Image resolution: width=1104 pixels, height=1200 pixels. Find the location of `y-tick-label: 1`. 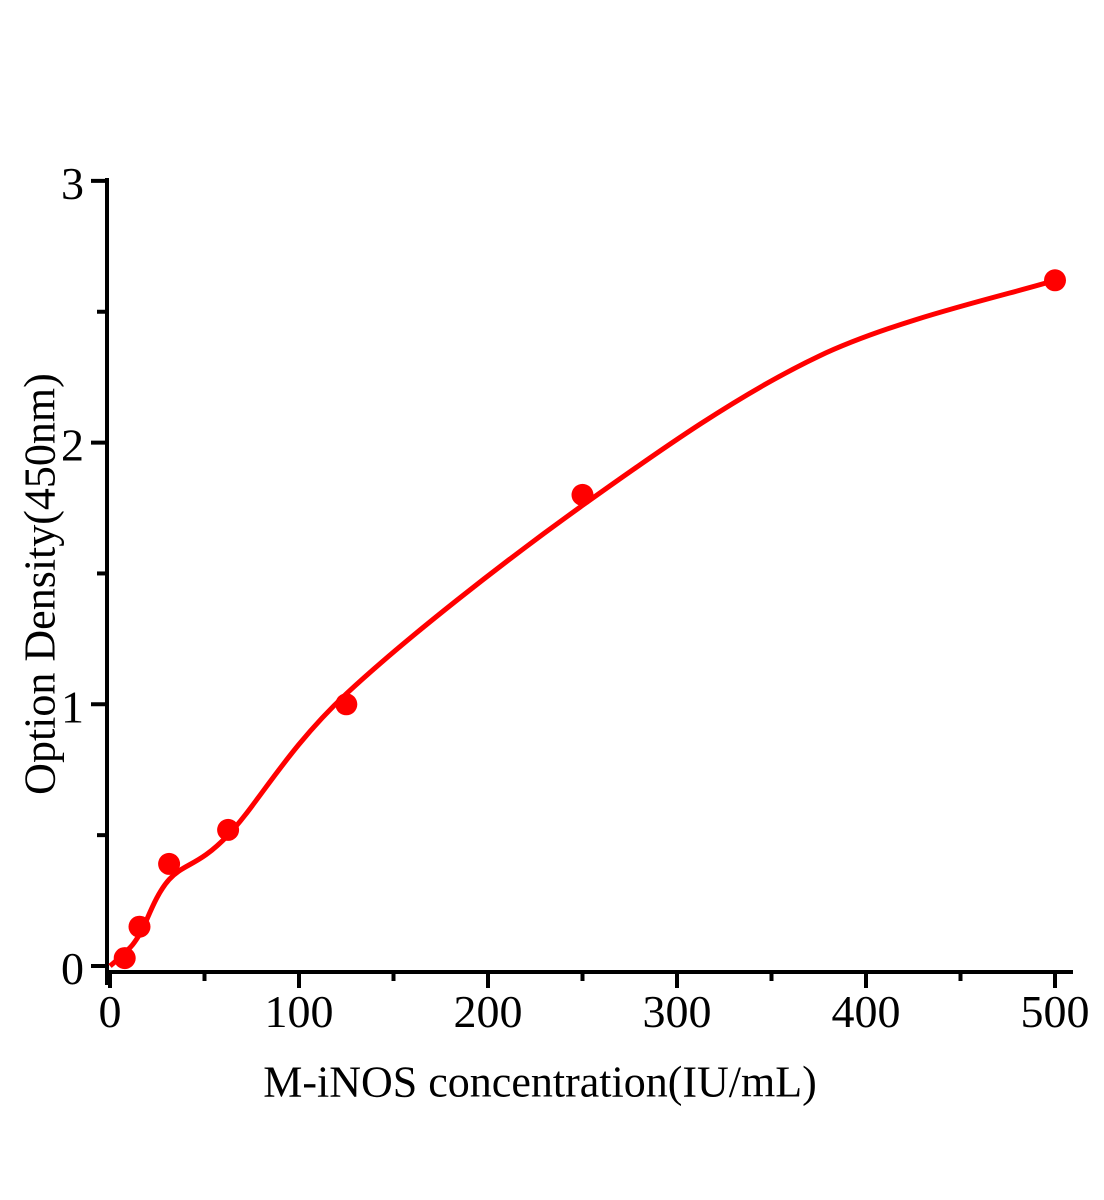

y-tick-label: 1 is located at coordinates (72, 706).